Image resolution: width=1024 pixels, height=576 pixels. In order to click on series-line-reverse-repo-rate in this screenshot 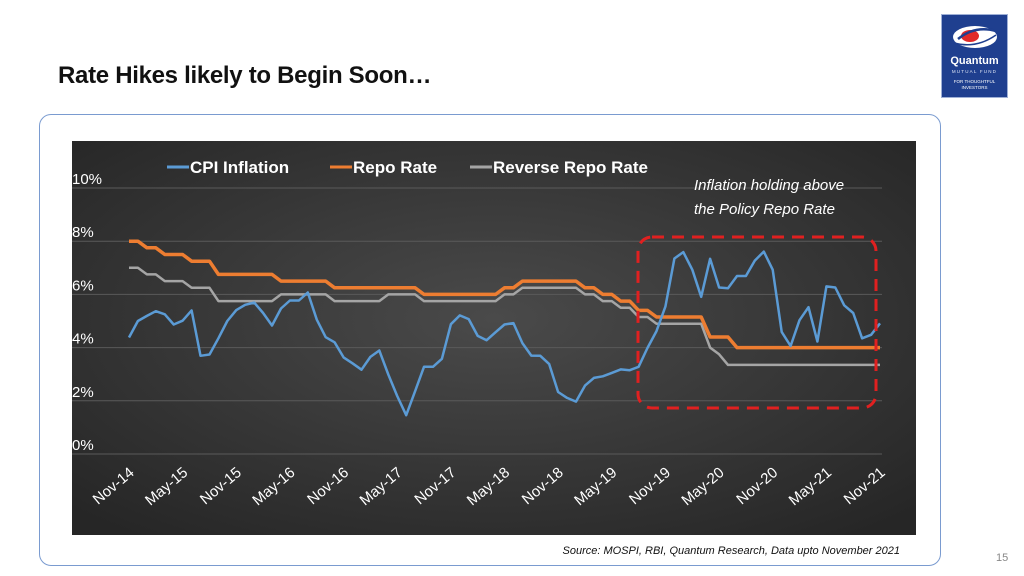, I will do `click(504, 316)`.